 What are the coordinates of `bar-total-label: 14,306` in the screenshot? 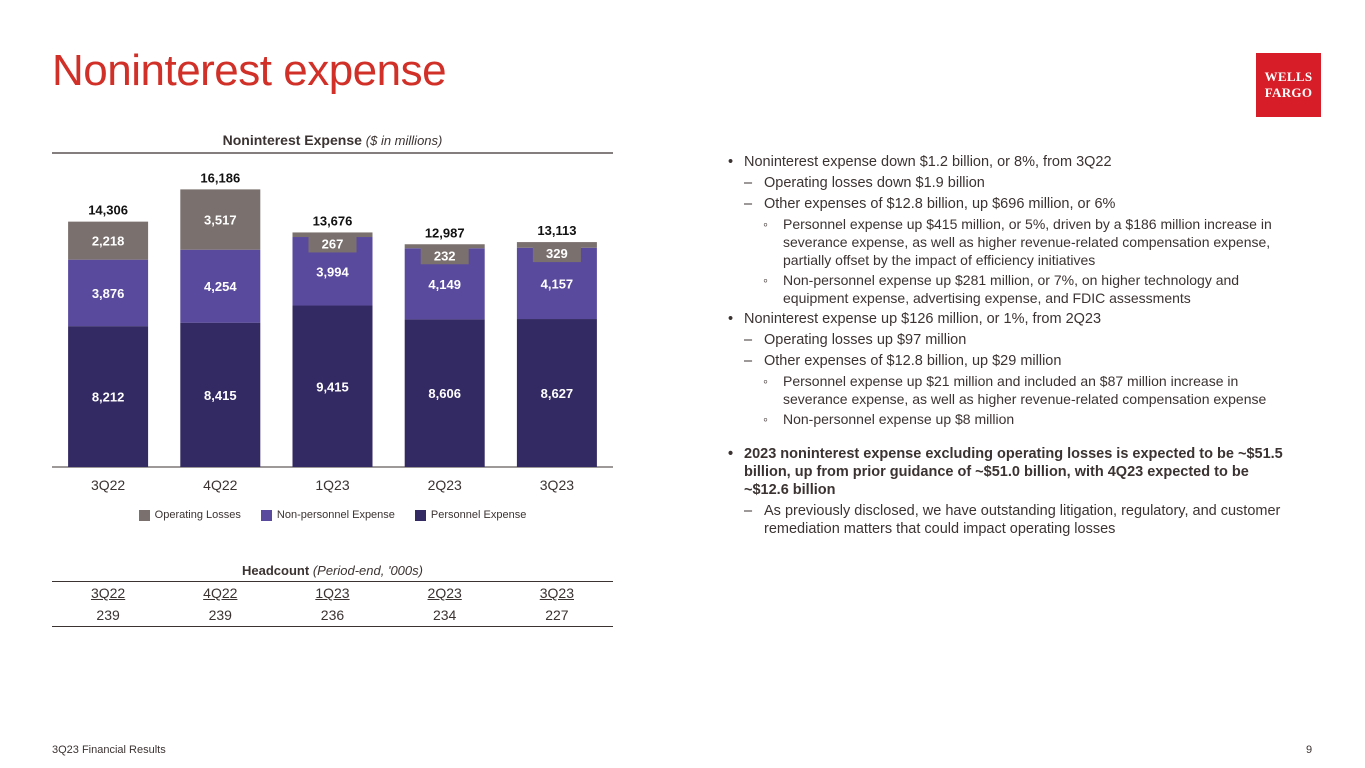 It's located at (108, 210).